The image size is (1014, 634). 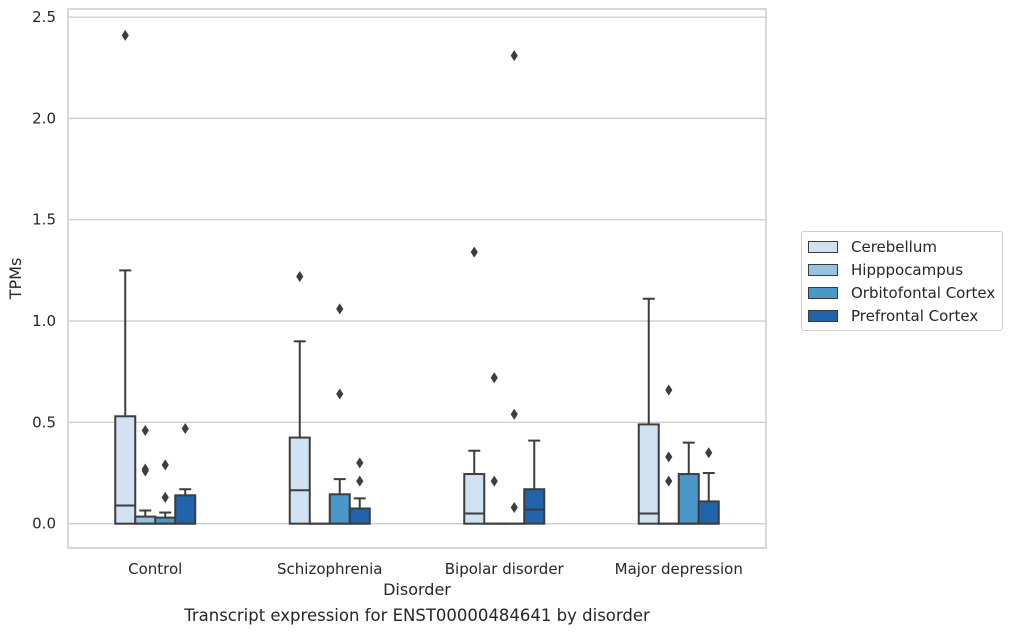 What do you see at coordinates (44, 118) in the screenshot?
I see `y-tick-label: 2.0` at bounding box center [44, 118].